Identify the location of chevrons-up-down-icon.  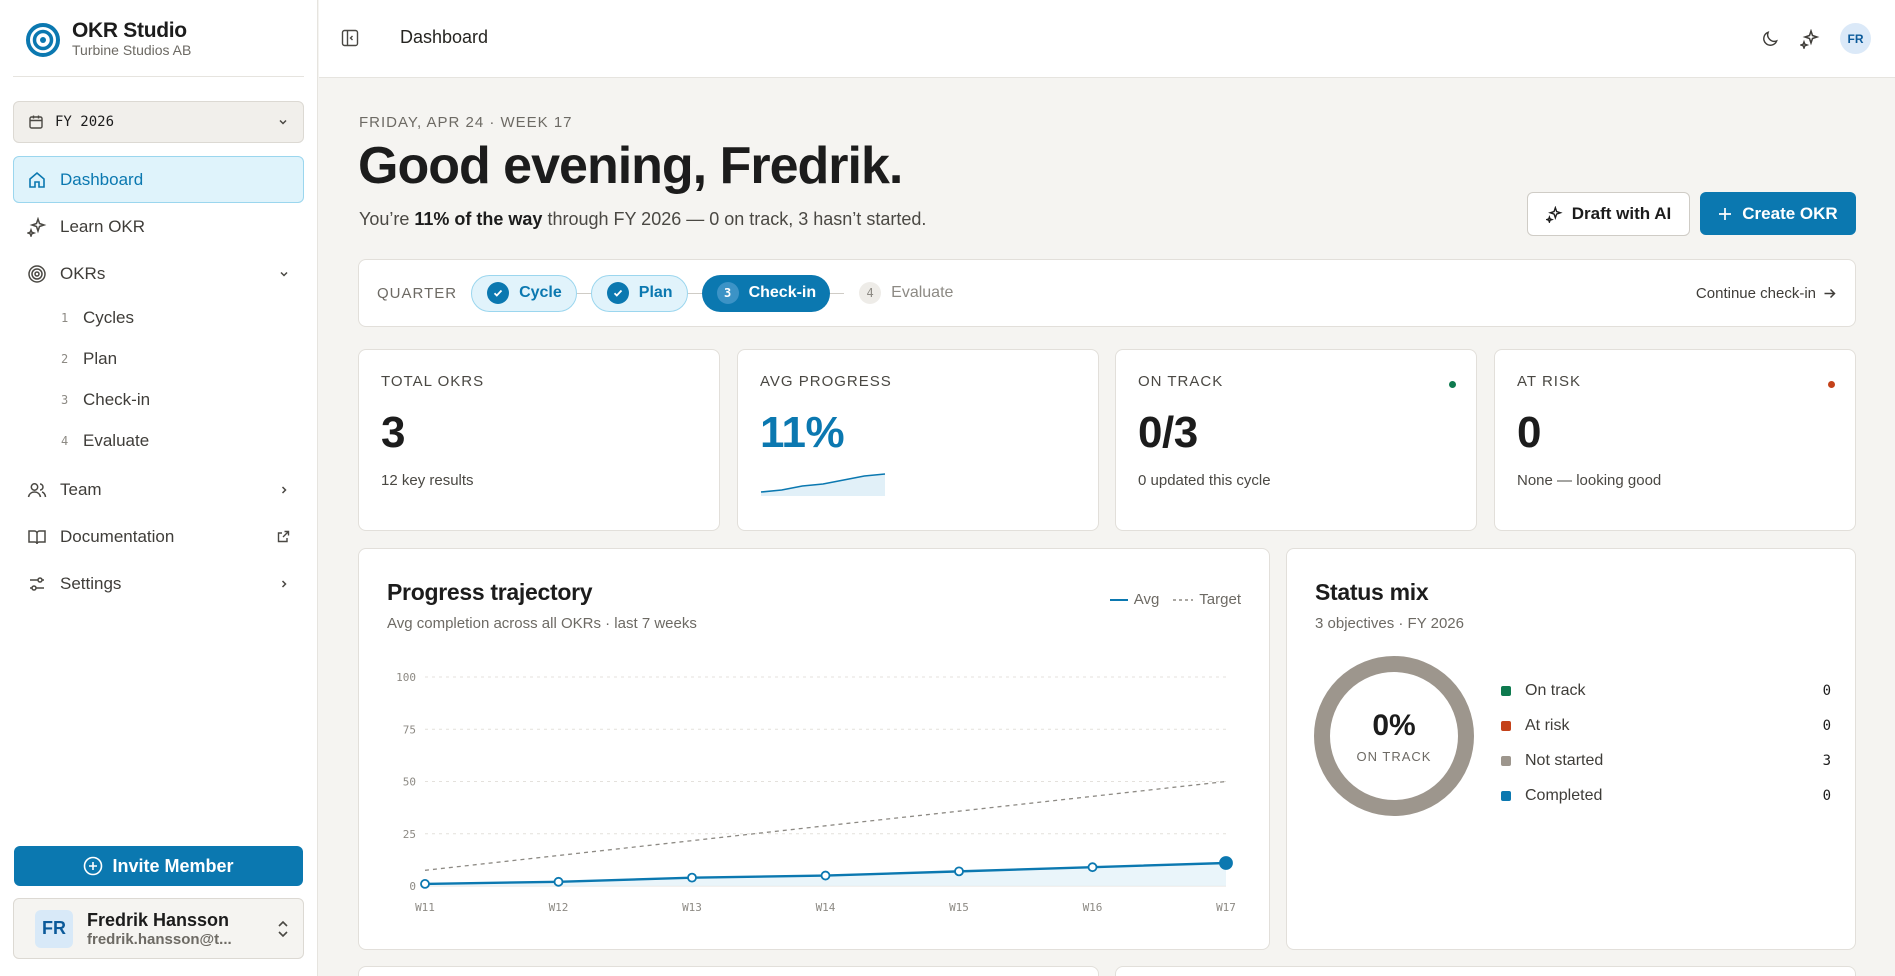
(283, 928).